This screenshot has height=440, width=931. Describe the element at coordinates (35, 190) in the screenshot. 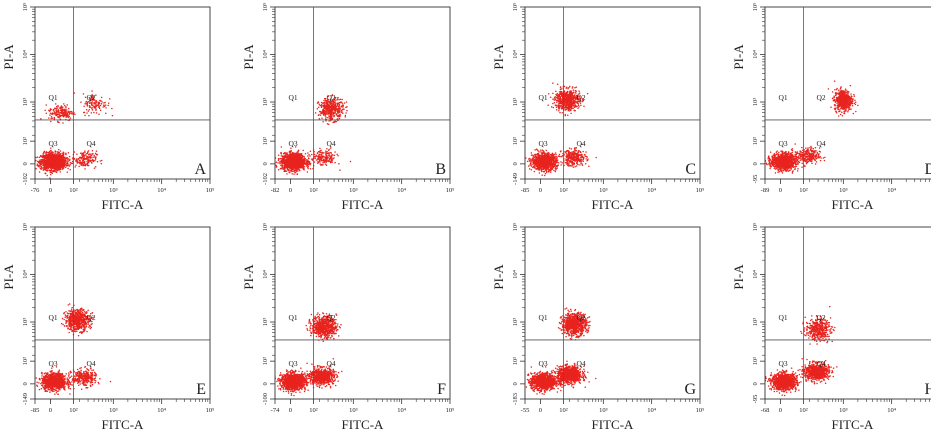

I see `x-tick-label: -76` at that location.